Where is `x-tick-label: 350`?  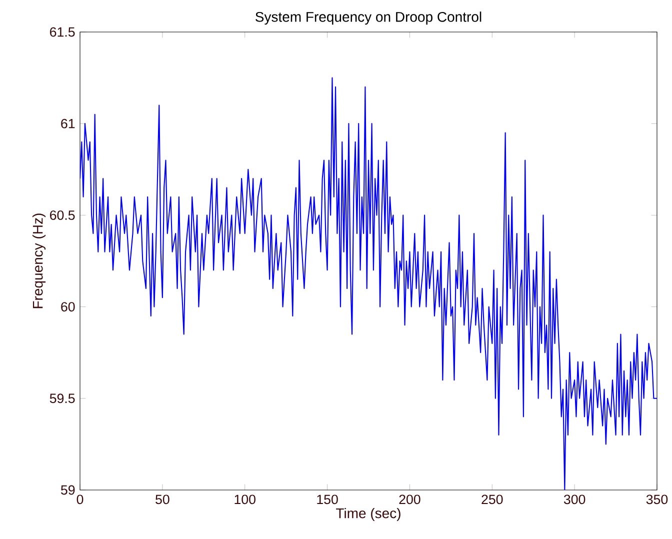 x-tick-label: 350 is located at coordinates (657, 499).